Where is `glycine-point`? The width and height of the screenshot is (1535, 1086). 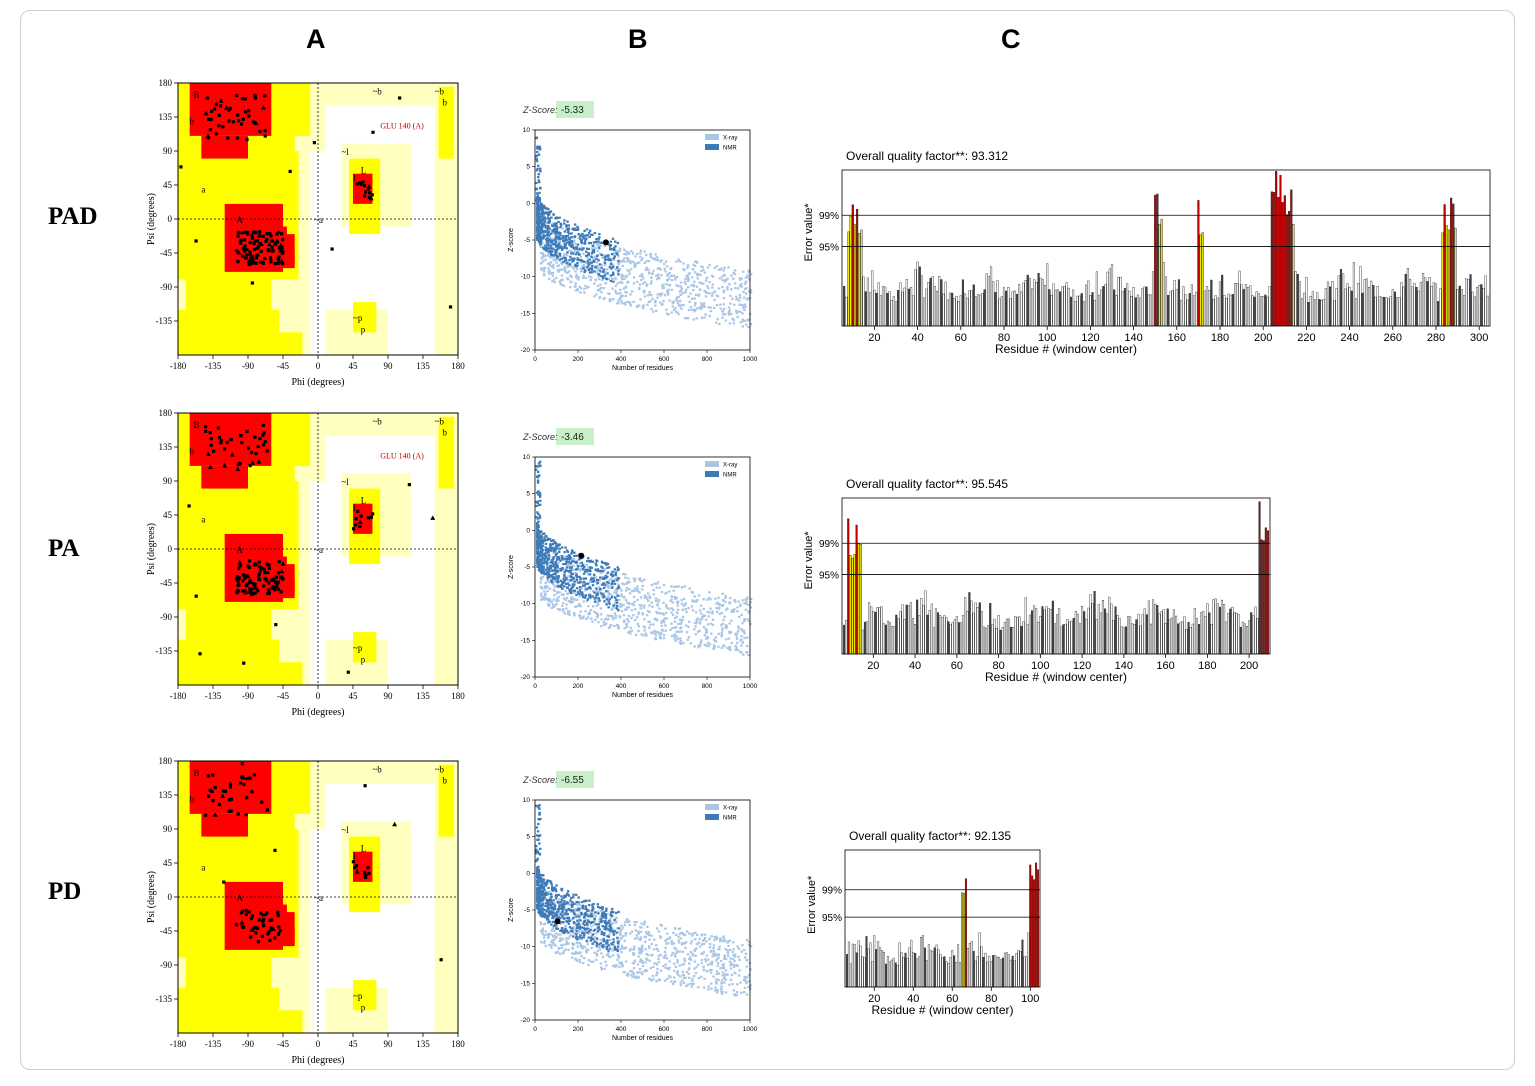
glycine-point is located at coordinates (357, 871).